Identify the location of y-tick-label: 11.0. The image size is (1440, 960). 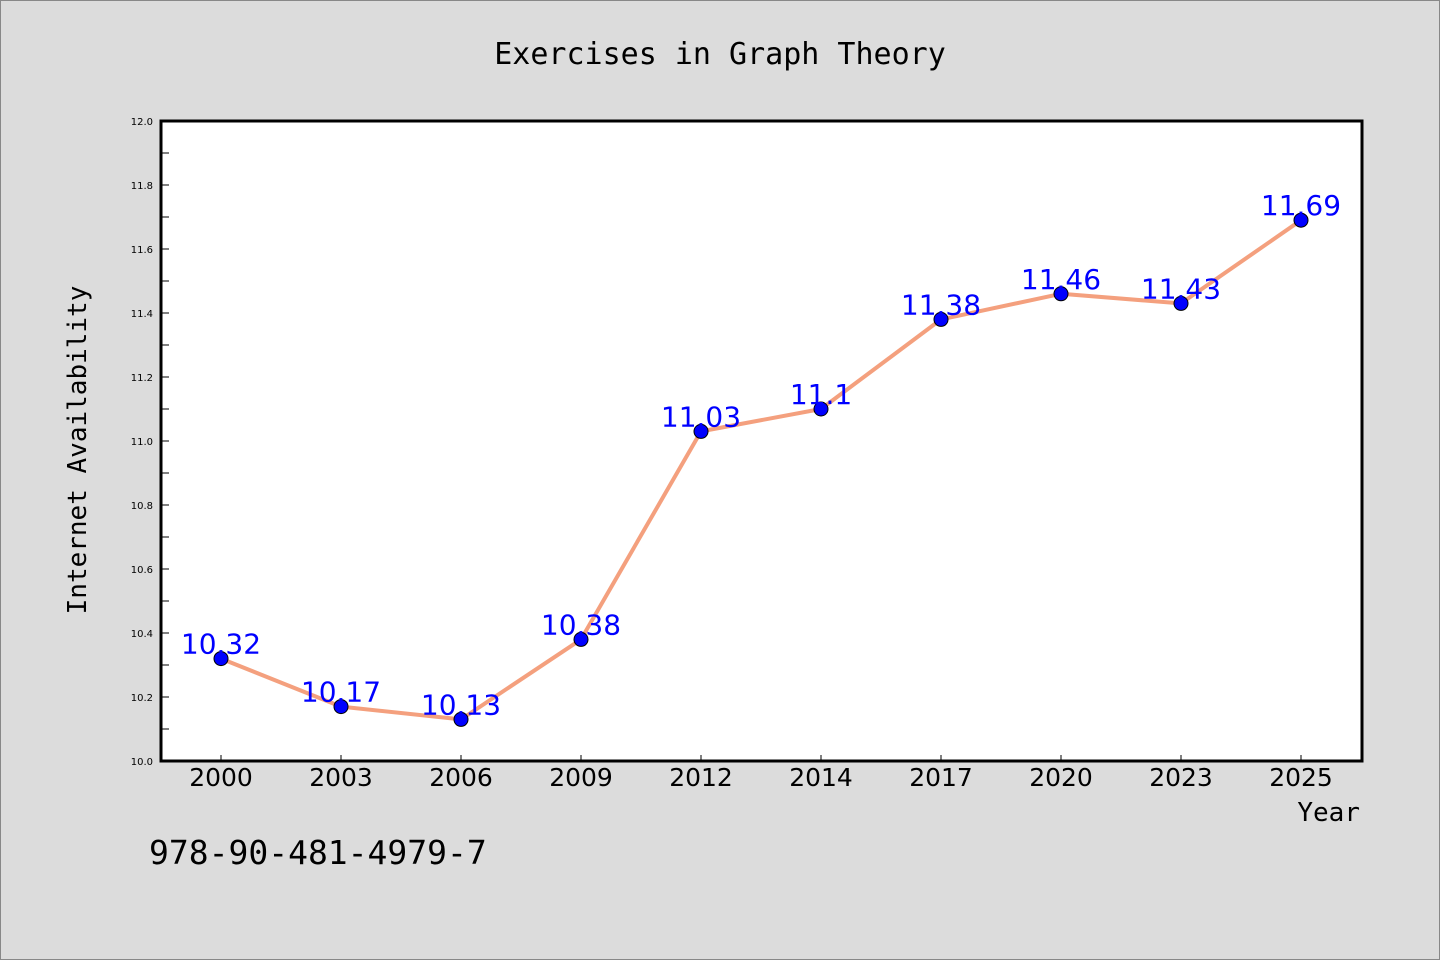
(142, 442).